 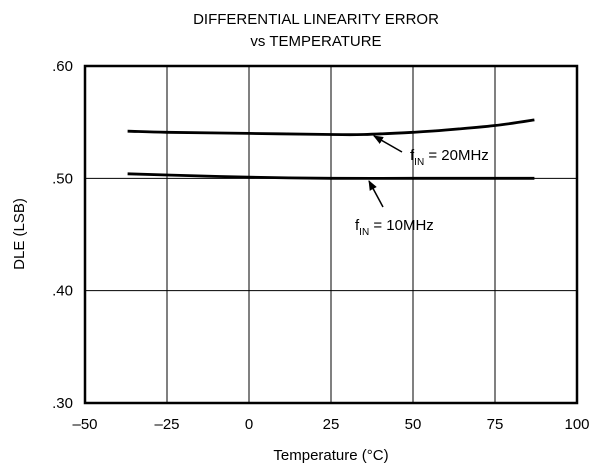 I want to click on chart-title-line2: vs TEMPERATURE, so click(x=315, y=41).